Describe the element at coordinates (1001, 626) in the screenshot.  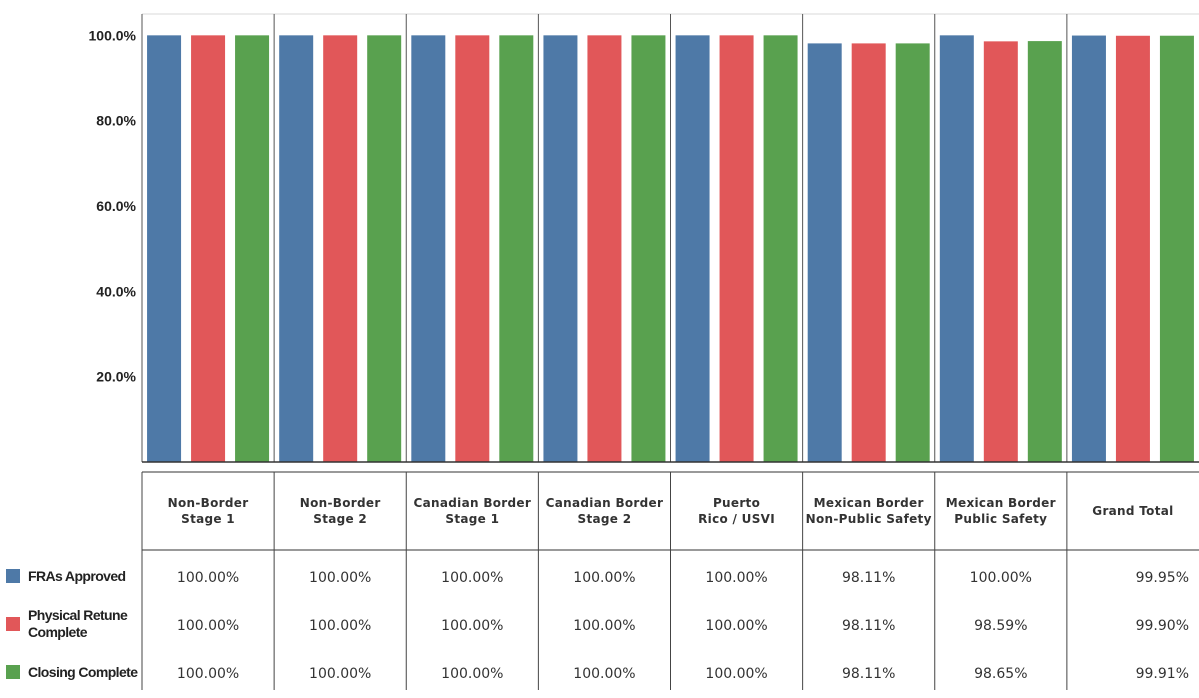
I see `table-cell: 98.59%` at that location.